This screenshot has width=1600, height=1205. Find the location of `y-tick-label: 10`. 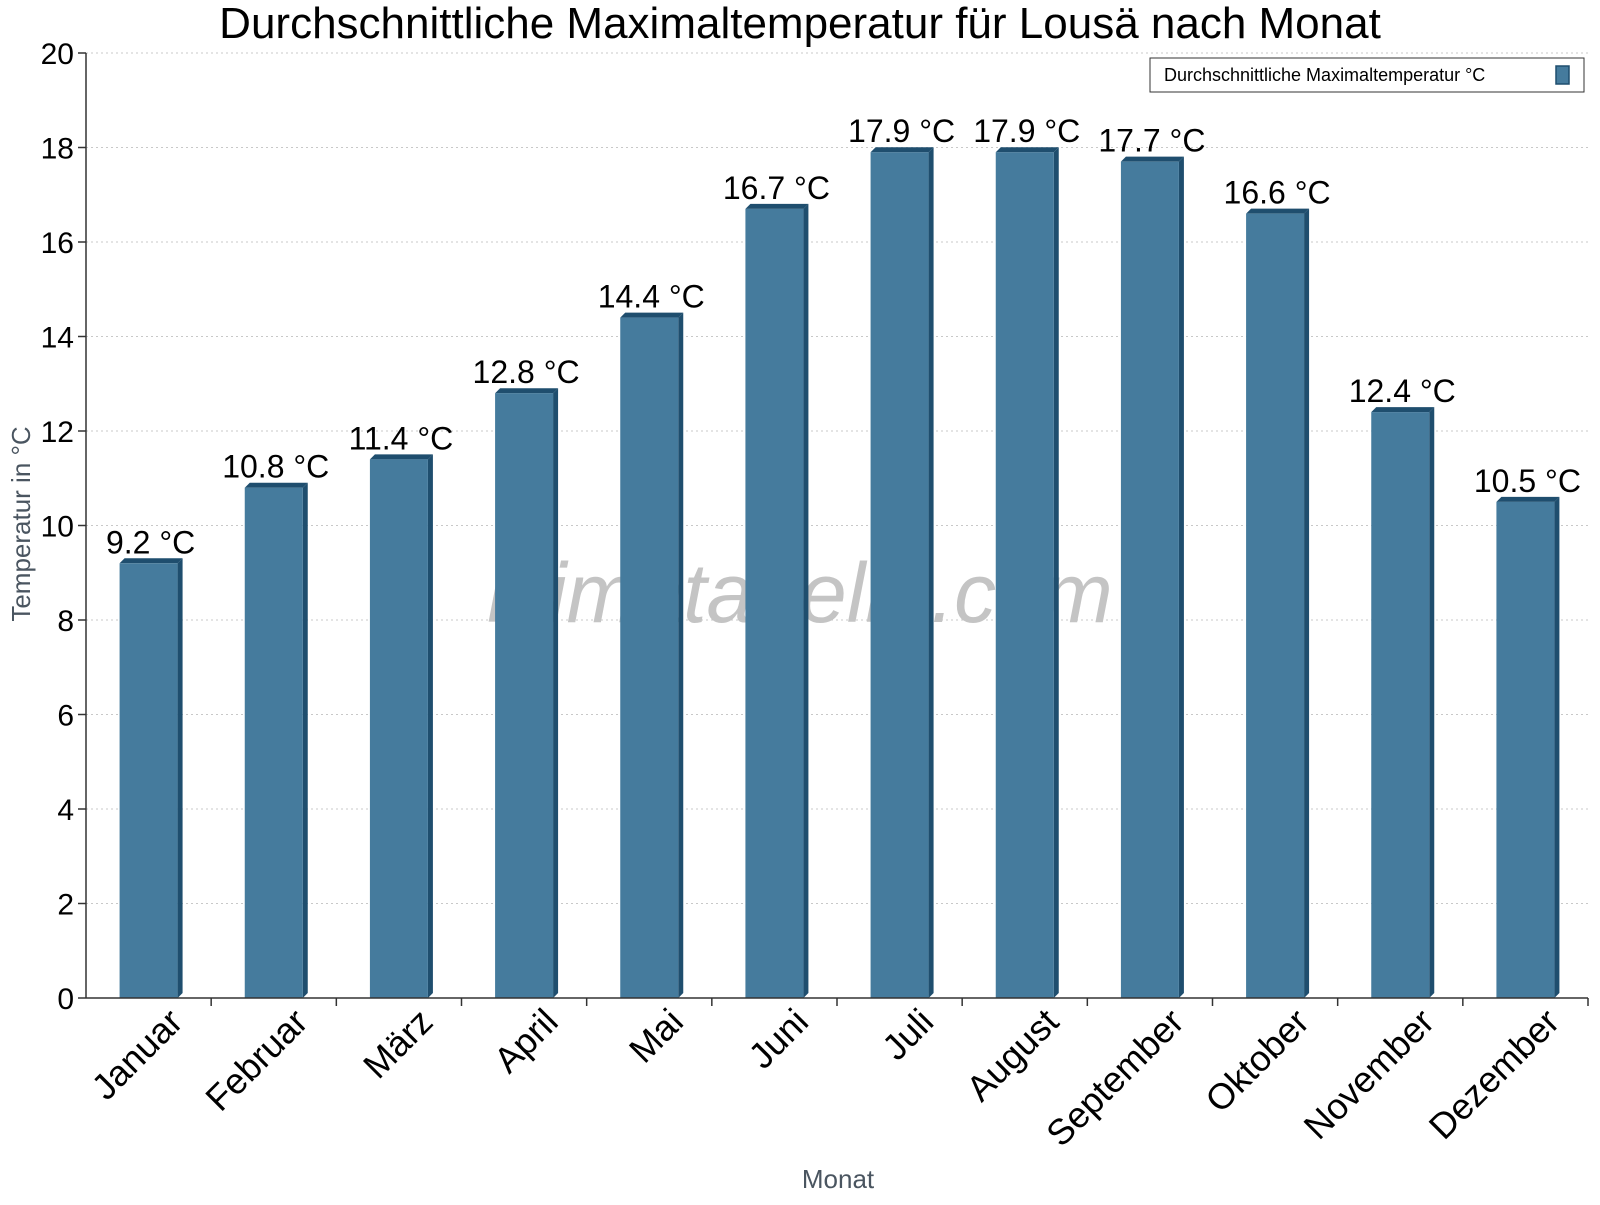

y-tick-label: 10 is located at coordinates (57, 527).